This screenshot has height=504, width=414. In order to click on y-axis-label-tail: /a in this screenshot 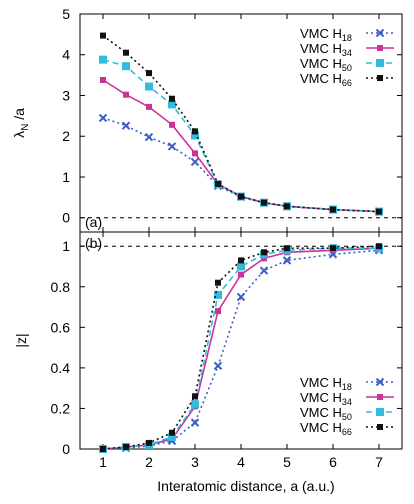, I will do `click(19, 116)`.